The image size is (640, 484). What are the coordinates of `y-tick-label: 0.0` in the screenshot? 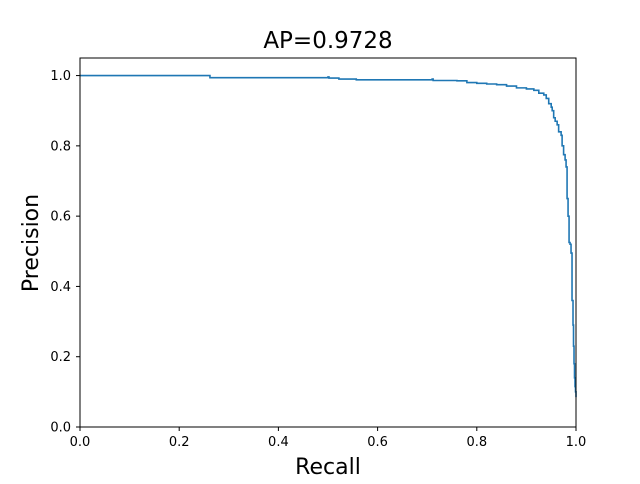 It's located at (60, 428).